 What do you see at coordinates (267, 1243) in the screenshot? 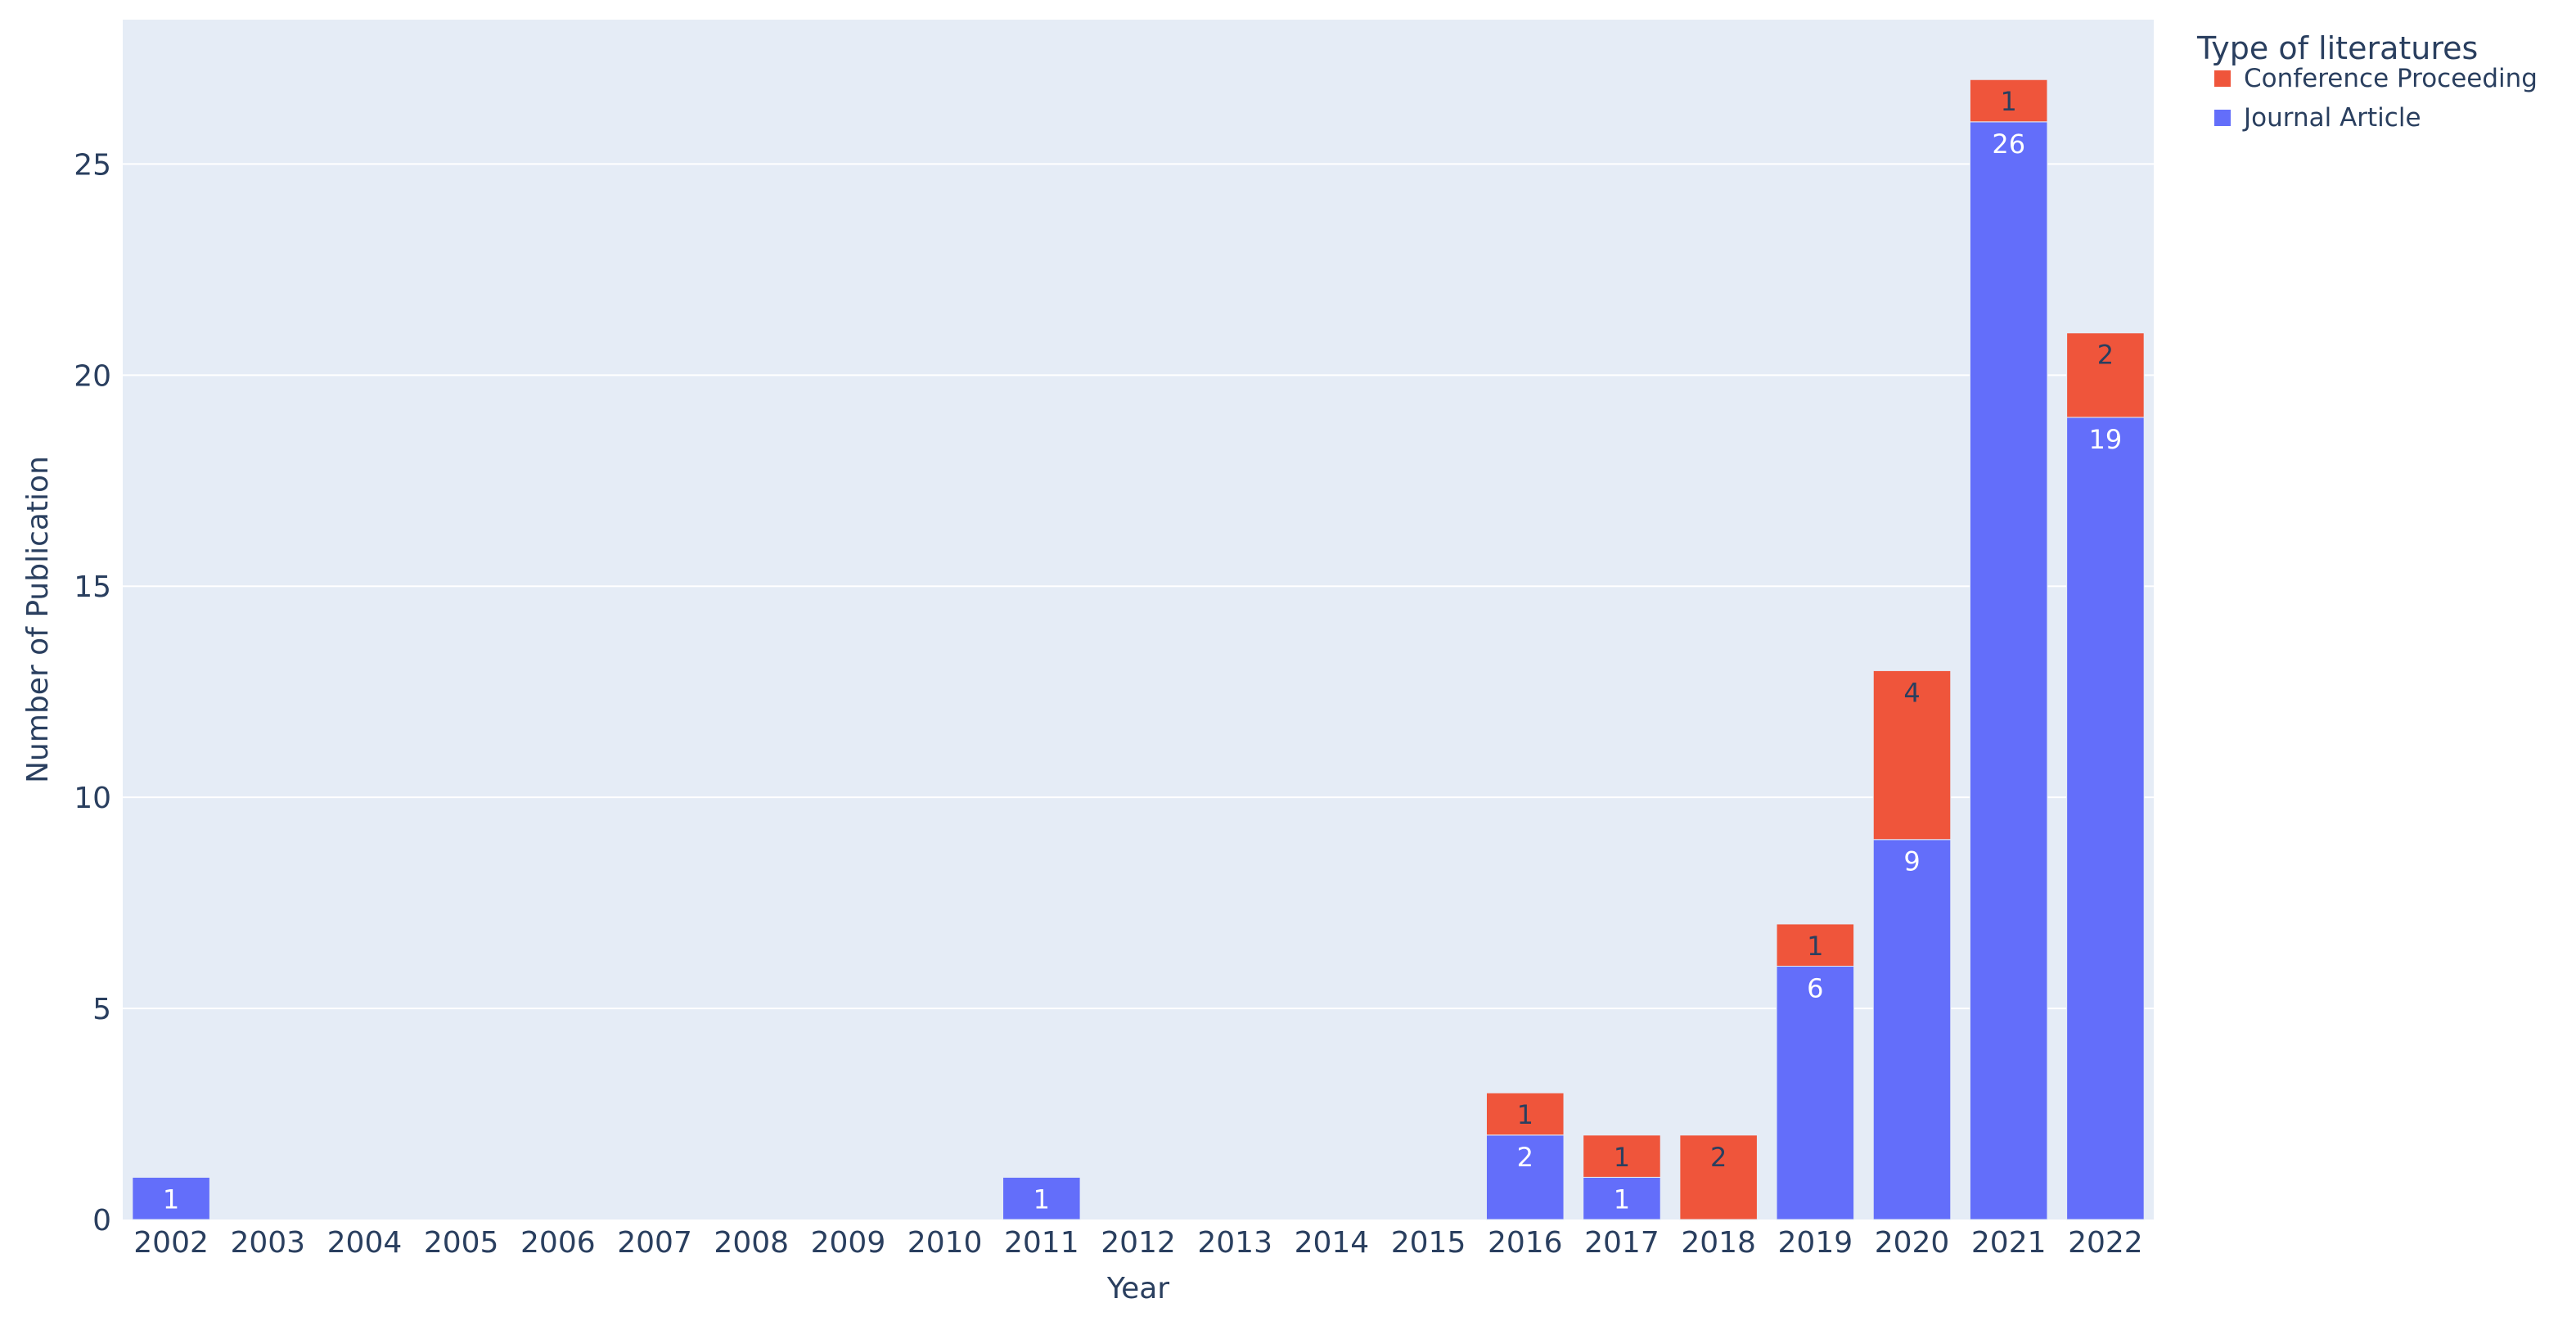
I see `x-tick-label: 2003` at bounding box center [267, 1243].